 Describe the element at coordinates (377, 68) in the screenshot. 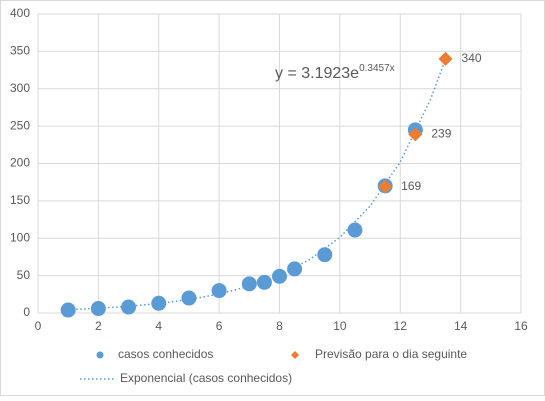

I see `equation-exponent: 0.3457x` at that location.